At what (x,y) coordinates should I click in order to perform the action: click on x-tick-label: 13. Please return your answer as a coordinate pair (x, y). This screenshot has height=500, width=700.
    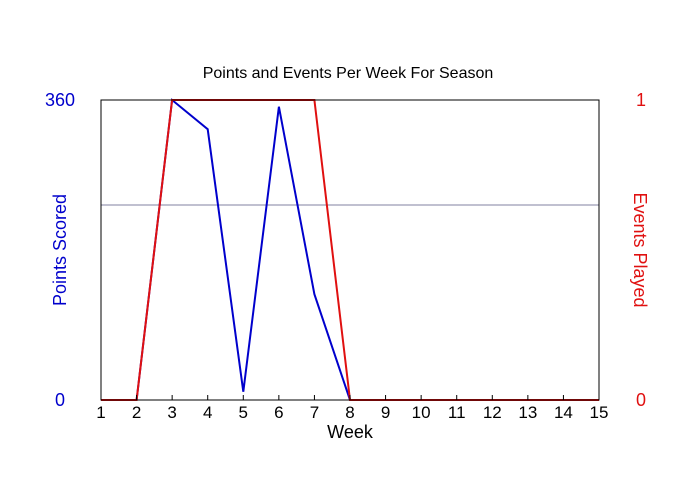
    Looking at the image, I should click on (527, 412).